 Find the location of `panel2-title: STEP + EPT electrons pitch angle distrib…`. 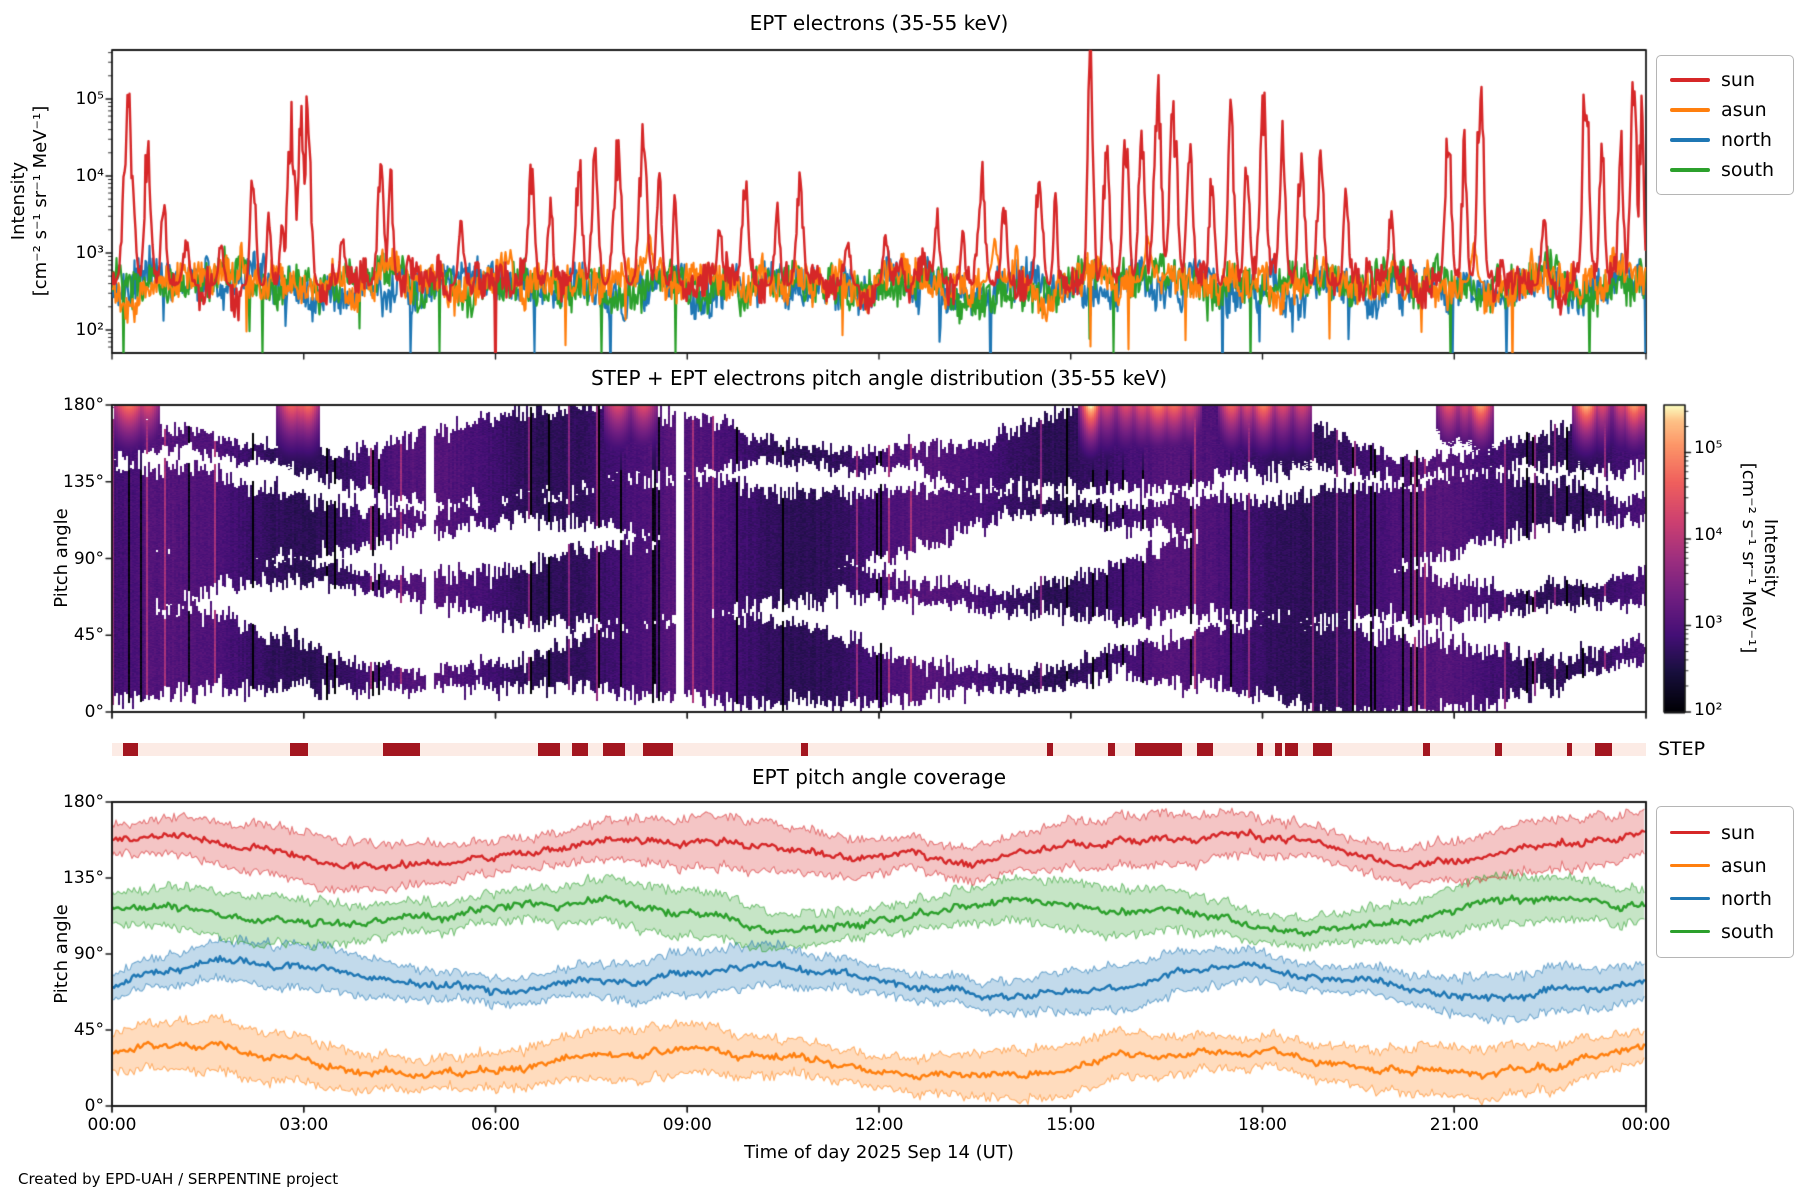

panel2-title: STEP + EPT electrons pitch angle distrib… is located at coordinates (879, 378).